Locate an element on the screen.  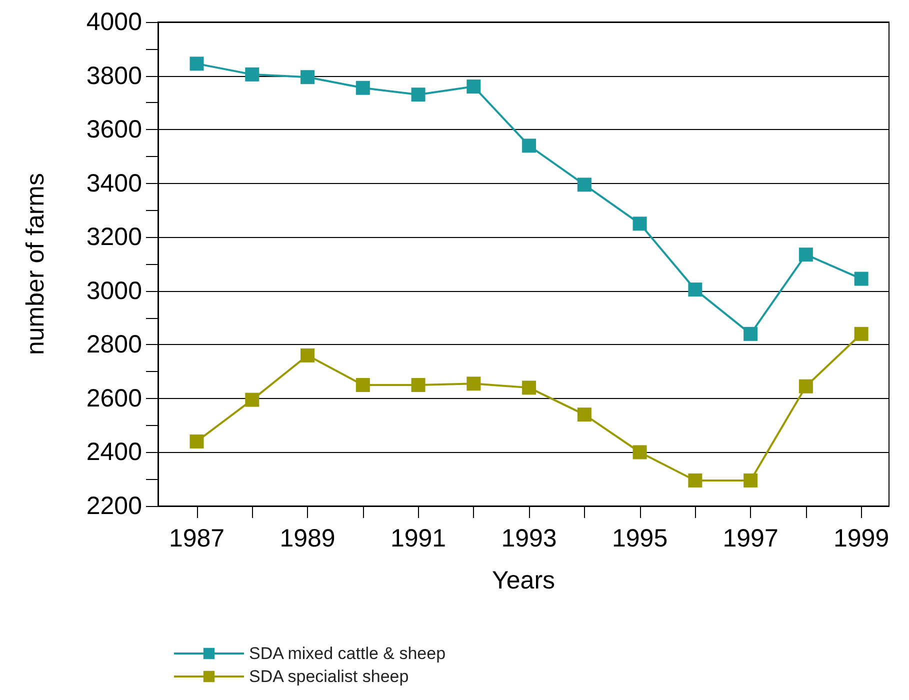
x-tick-label: 1997 is located at coordinates (750, 538).